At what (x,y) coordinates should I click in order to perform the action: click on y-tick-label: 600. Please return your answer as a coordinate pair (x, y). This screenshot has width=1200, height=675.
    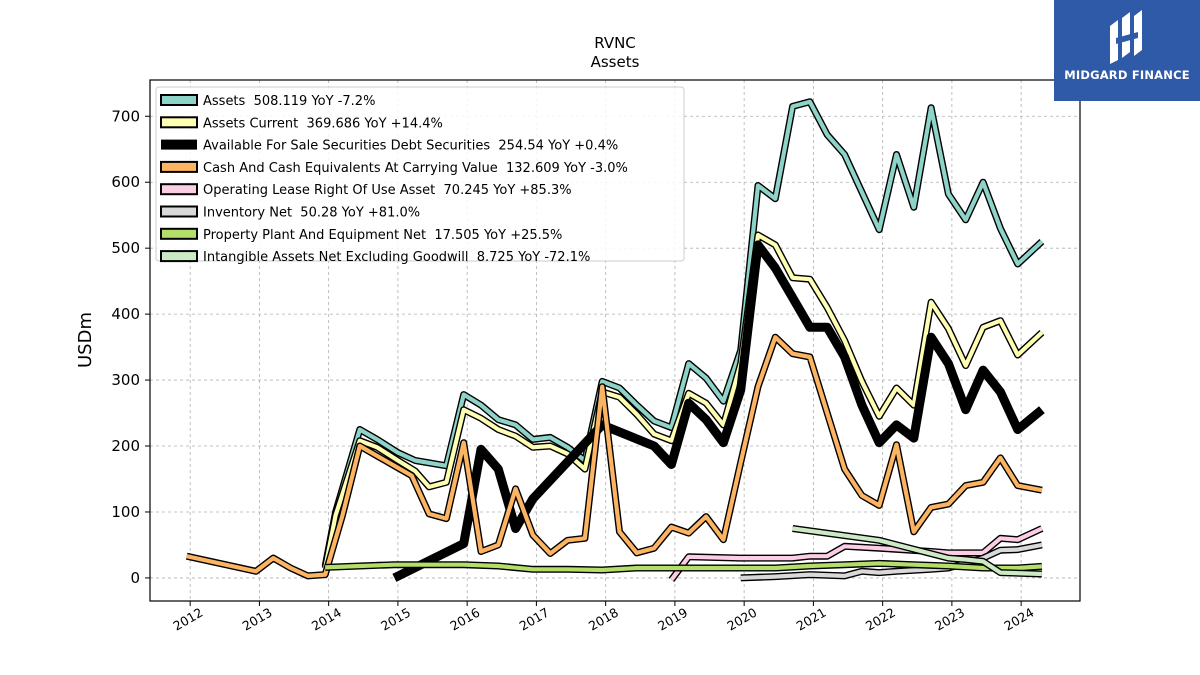
    Looking at the image, I should click on (125, 182).